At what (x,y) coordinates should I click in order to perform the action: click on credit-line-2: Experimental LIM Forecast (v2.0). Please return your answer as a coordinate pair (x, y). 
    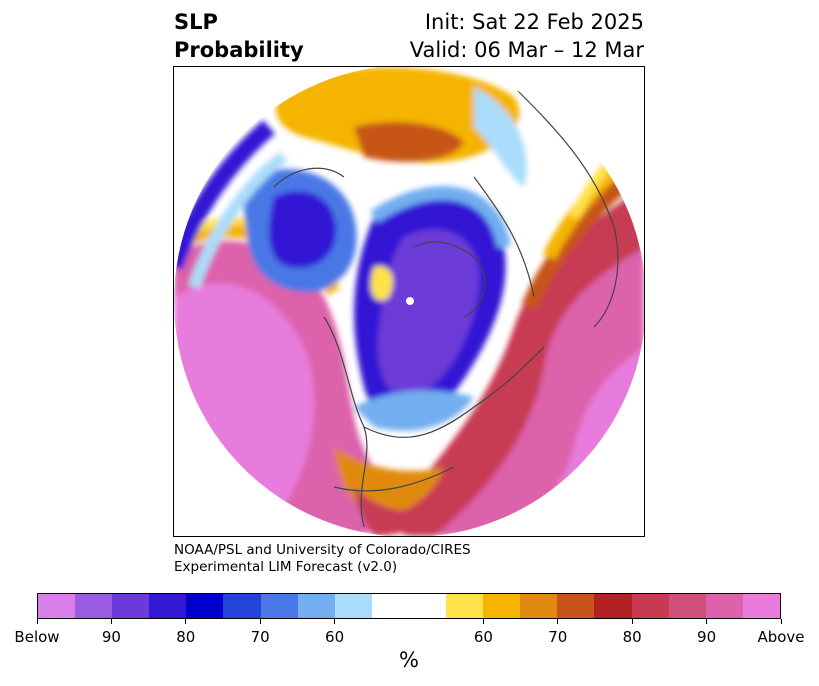
    Looking at the image, I should click on (286, 567).